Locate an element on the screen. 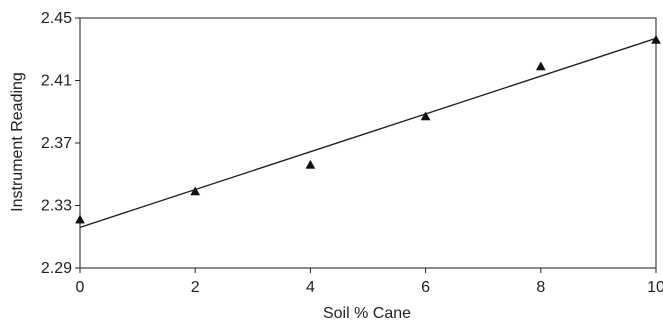 The width and height of the screenshot is (663, 321). y-axis-title: Instrument Reading is located at coordinates (17, 142).